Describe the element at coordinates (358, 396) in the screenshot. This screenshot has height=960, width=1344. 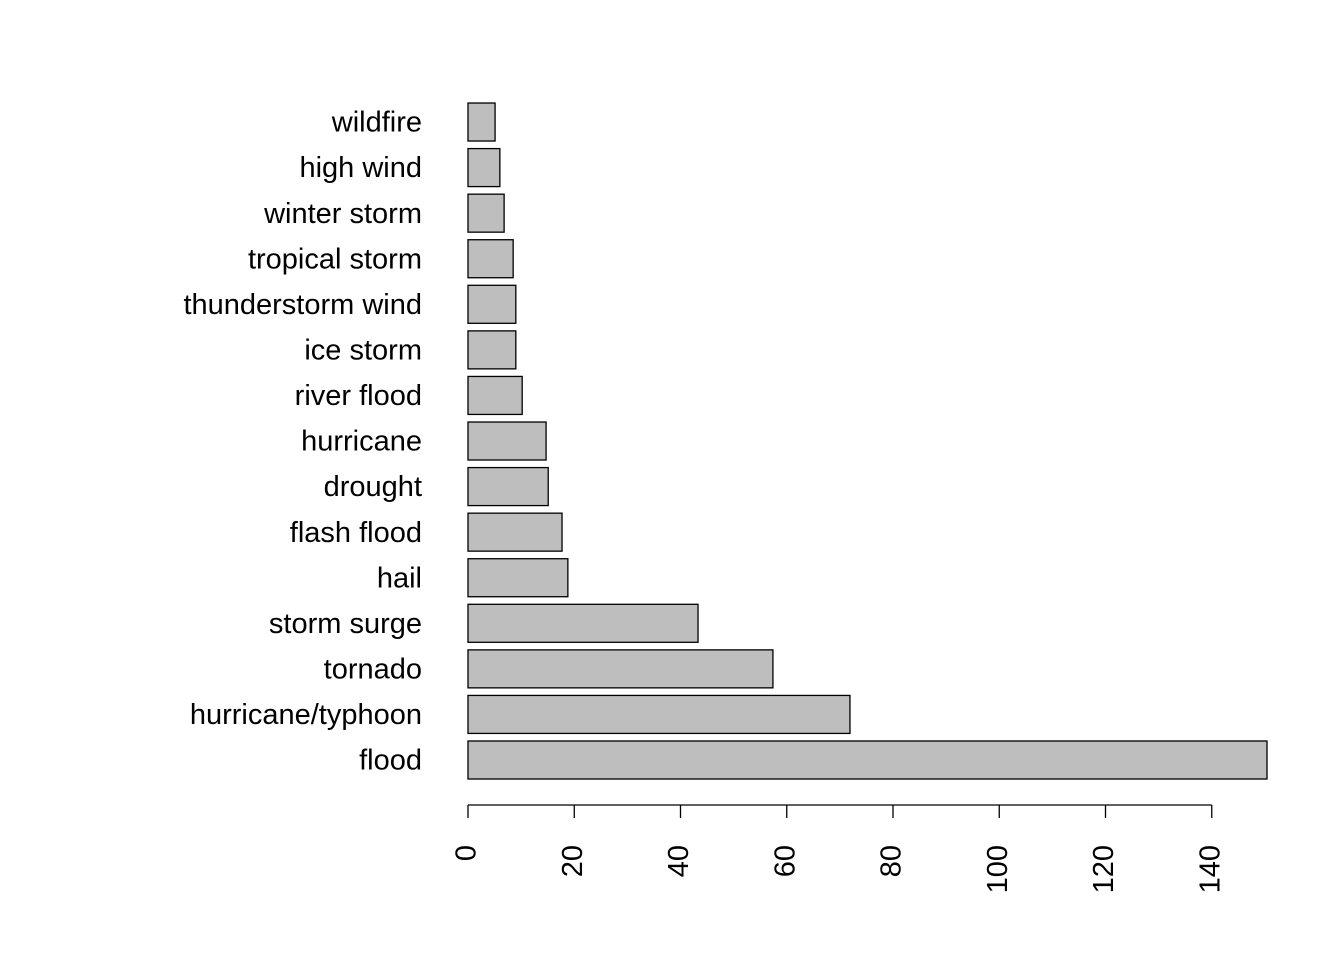
I see `y-tick-label: river flood` at that location.